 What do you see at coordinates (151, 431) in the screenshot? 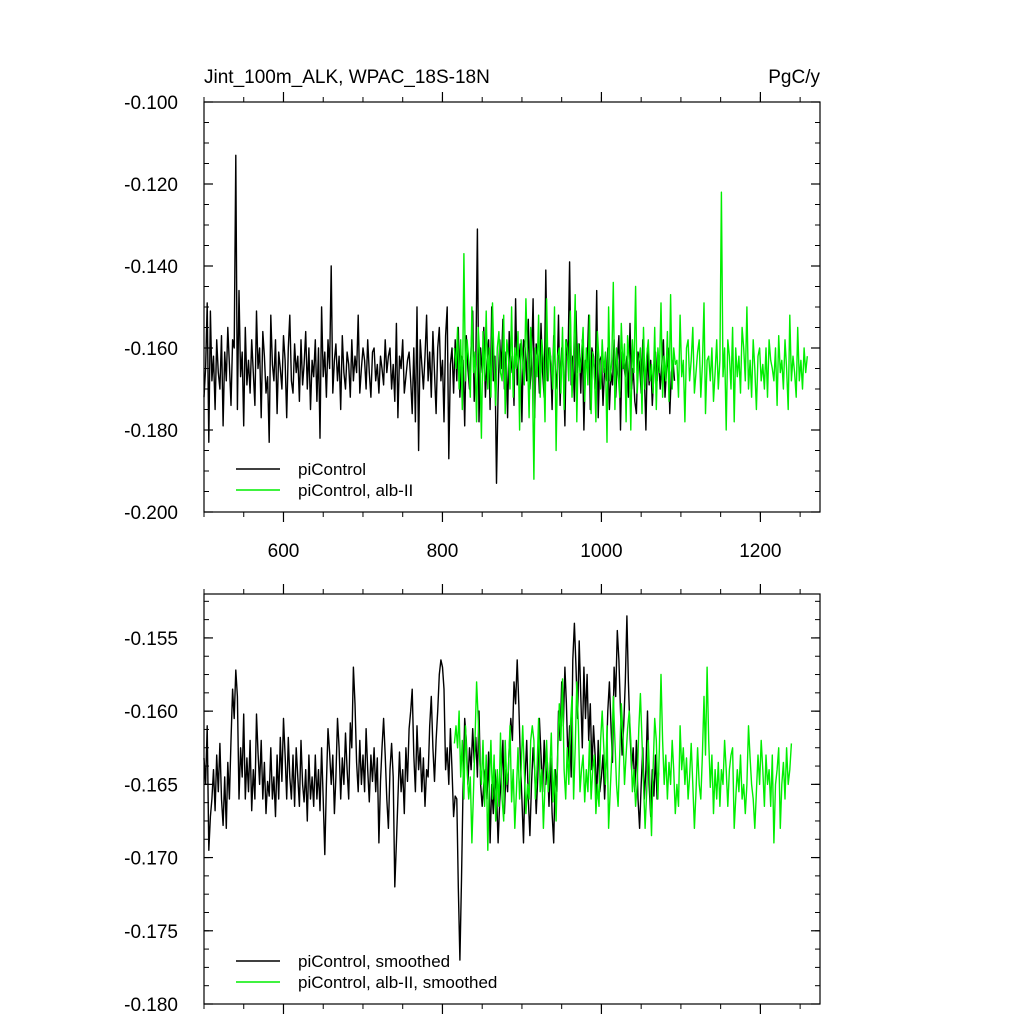
I see `top-ytick-label: -0.180` at bounding box center [151, 431].